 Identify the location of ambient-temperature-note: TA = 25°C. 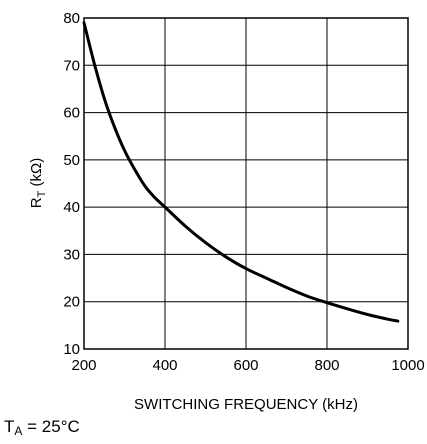
(42, 427).